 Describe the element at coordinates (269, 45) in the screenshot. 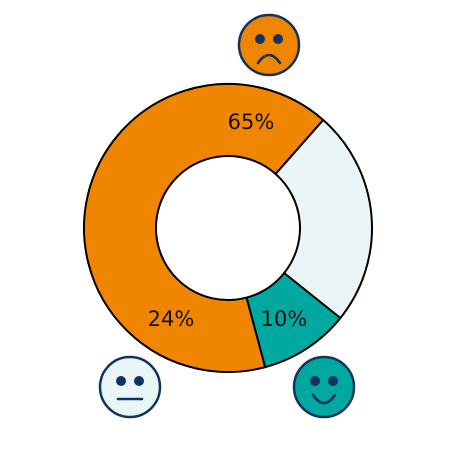

I see `sad-face-icon` at that location.